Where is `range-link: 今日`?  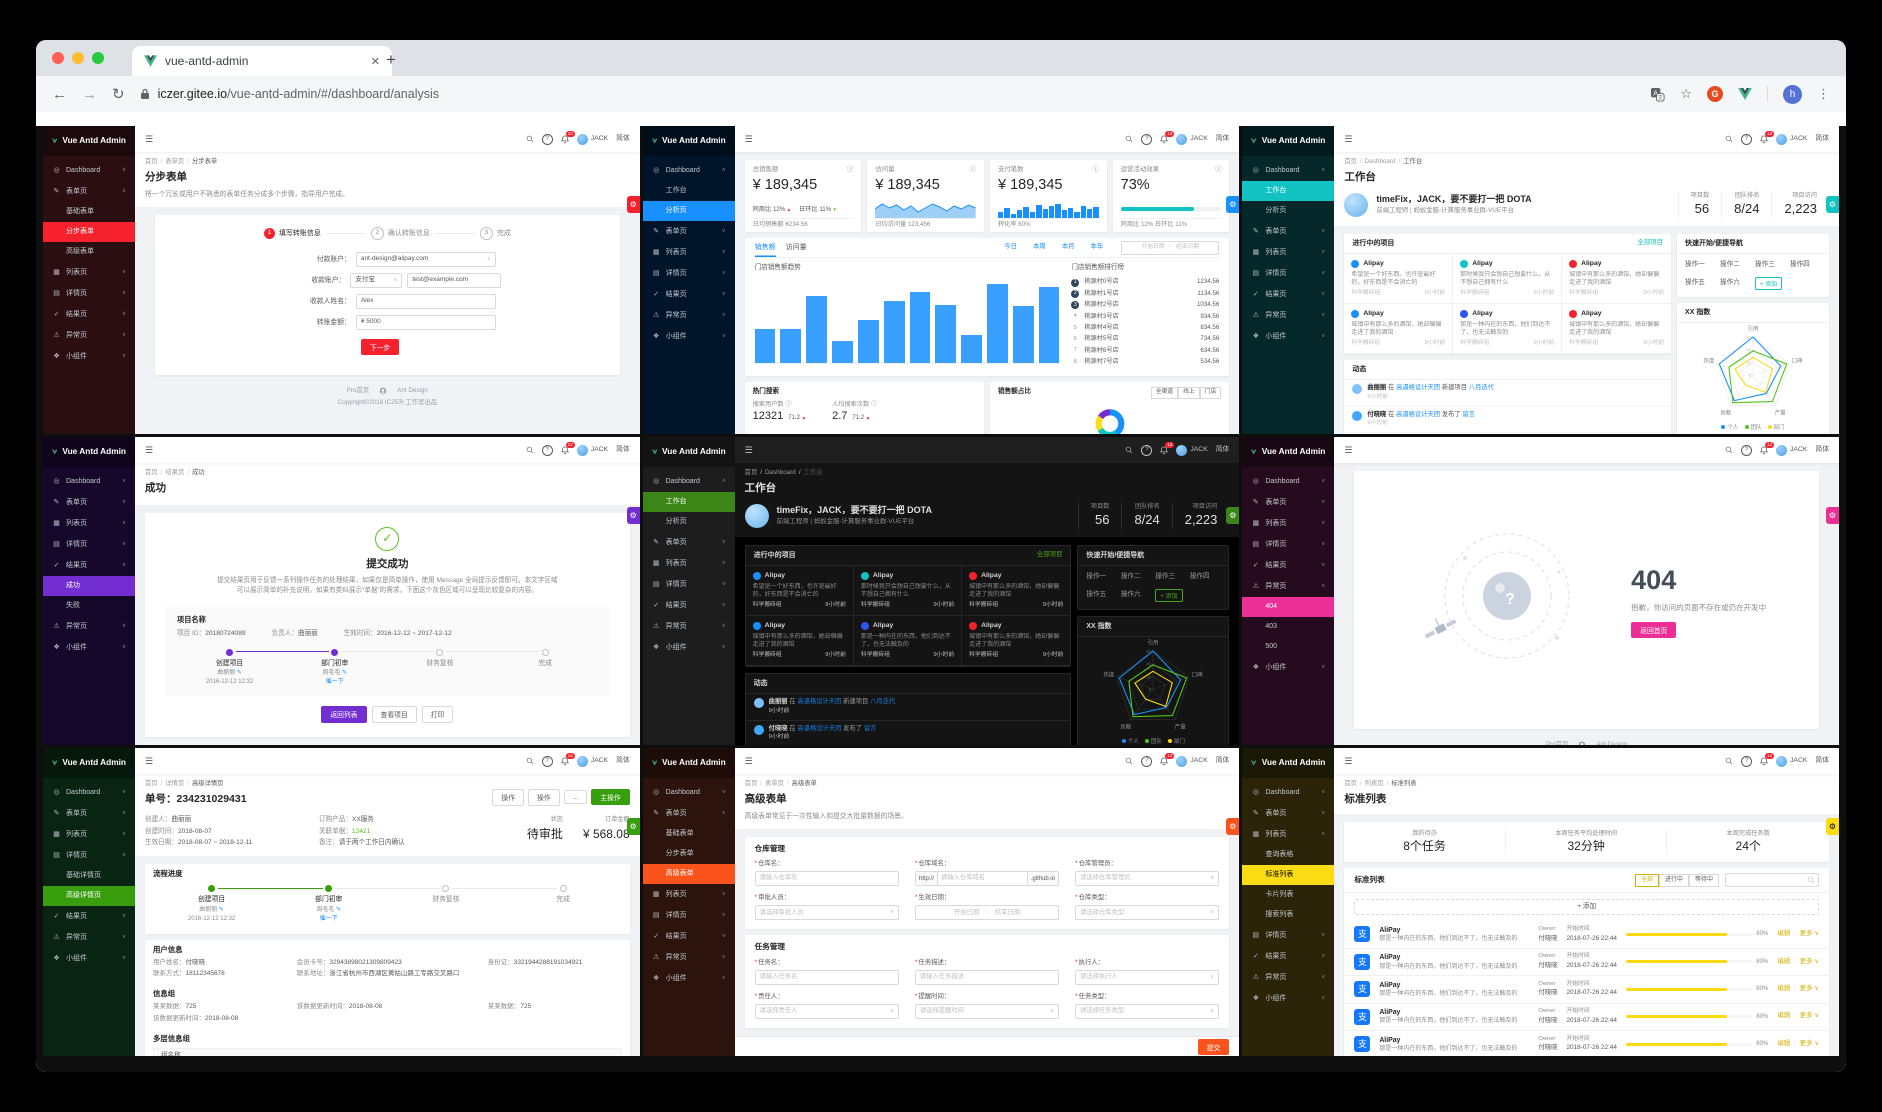
range-link: 今日 is located at coordinates (1010, 247).